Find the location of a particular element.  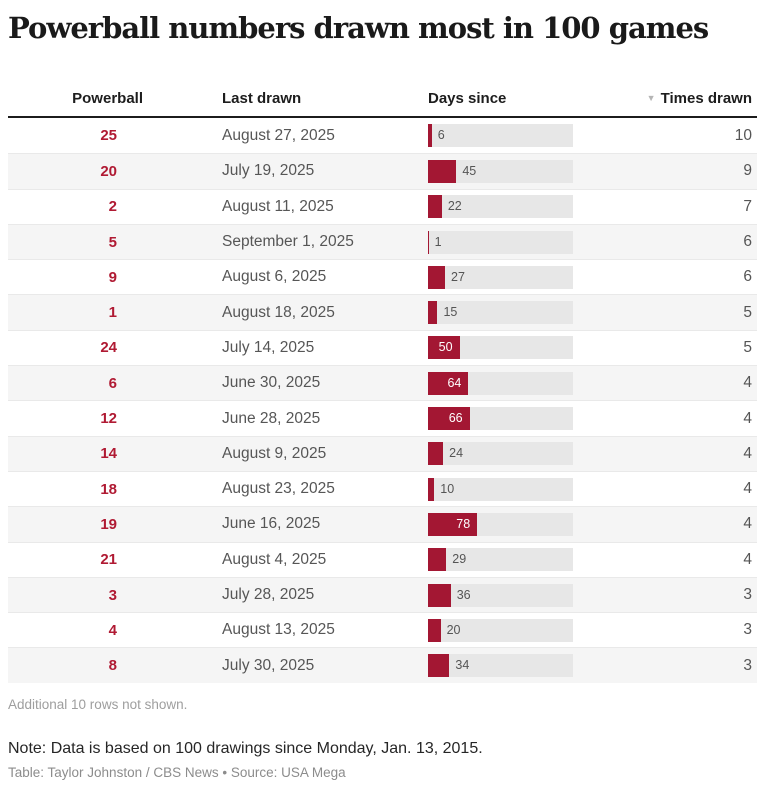

last-drawn-date: July 14, 2025 is located at coordinates (268, 347).